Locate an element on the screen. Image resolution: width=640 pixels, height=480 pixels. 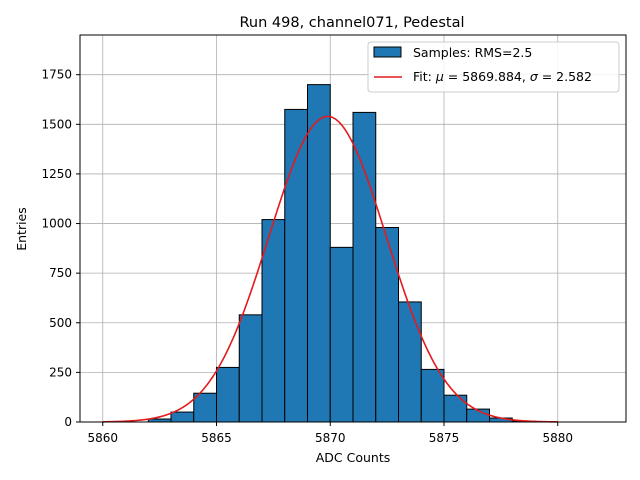
legend-histogram-label: Samples: RMS=2.5 is located at coordinates (472, 52).